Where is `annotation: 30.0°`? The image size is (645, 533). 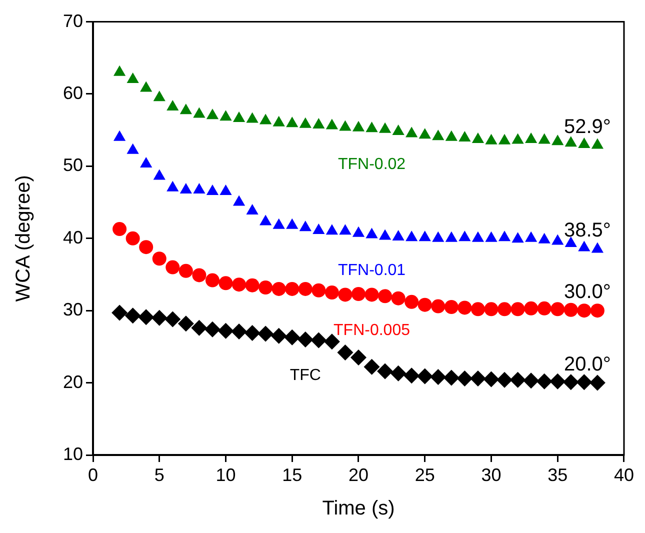
annotation: 30.0° is located at coordinates (587, 292).